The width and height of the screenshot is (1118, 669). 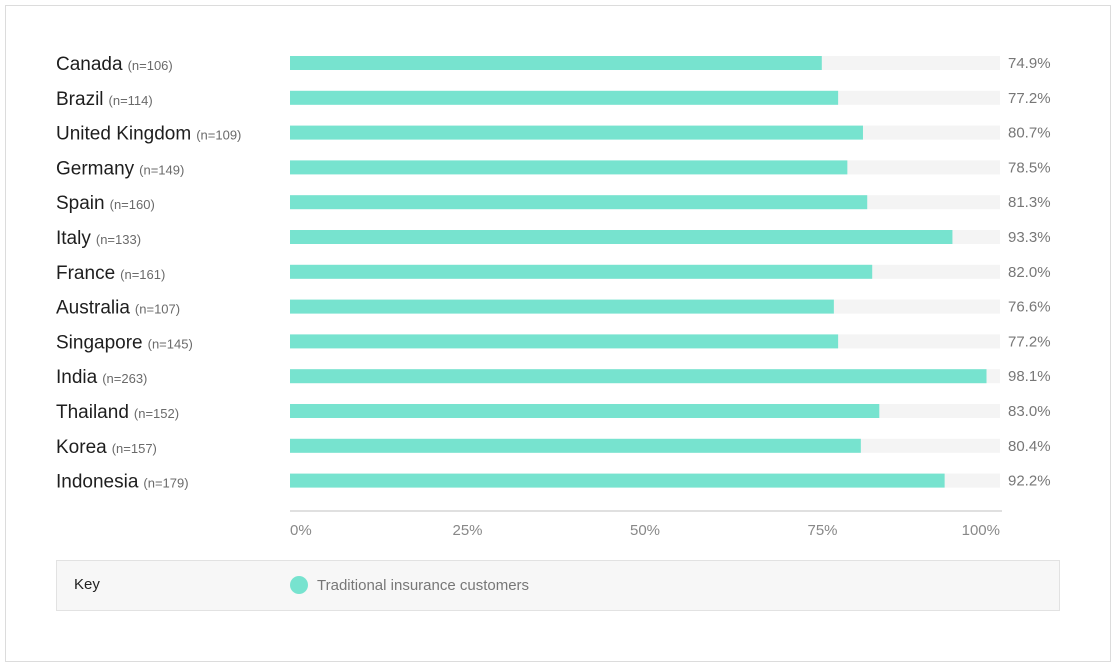 What do you see at coordinates (134, 448) in the screenshot?
I see `sample-size-label: (n=157)` at bounding box center [134, 448].